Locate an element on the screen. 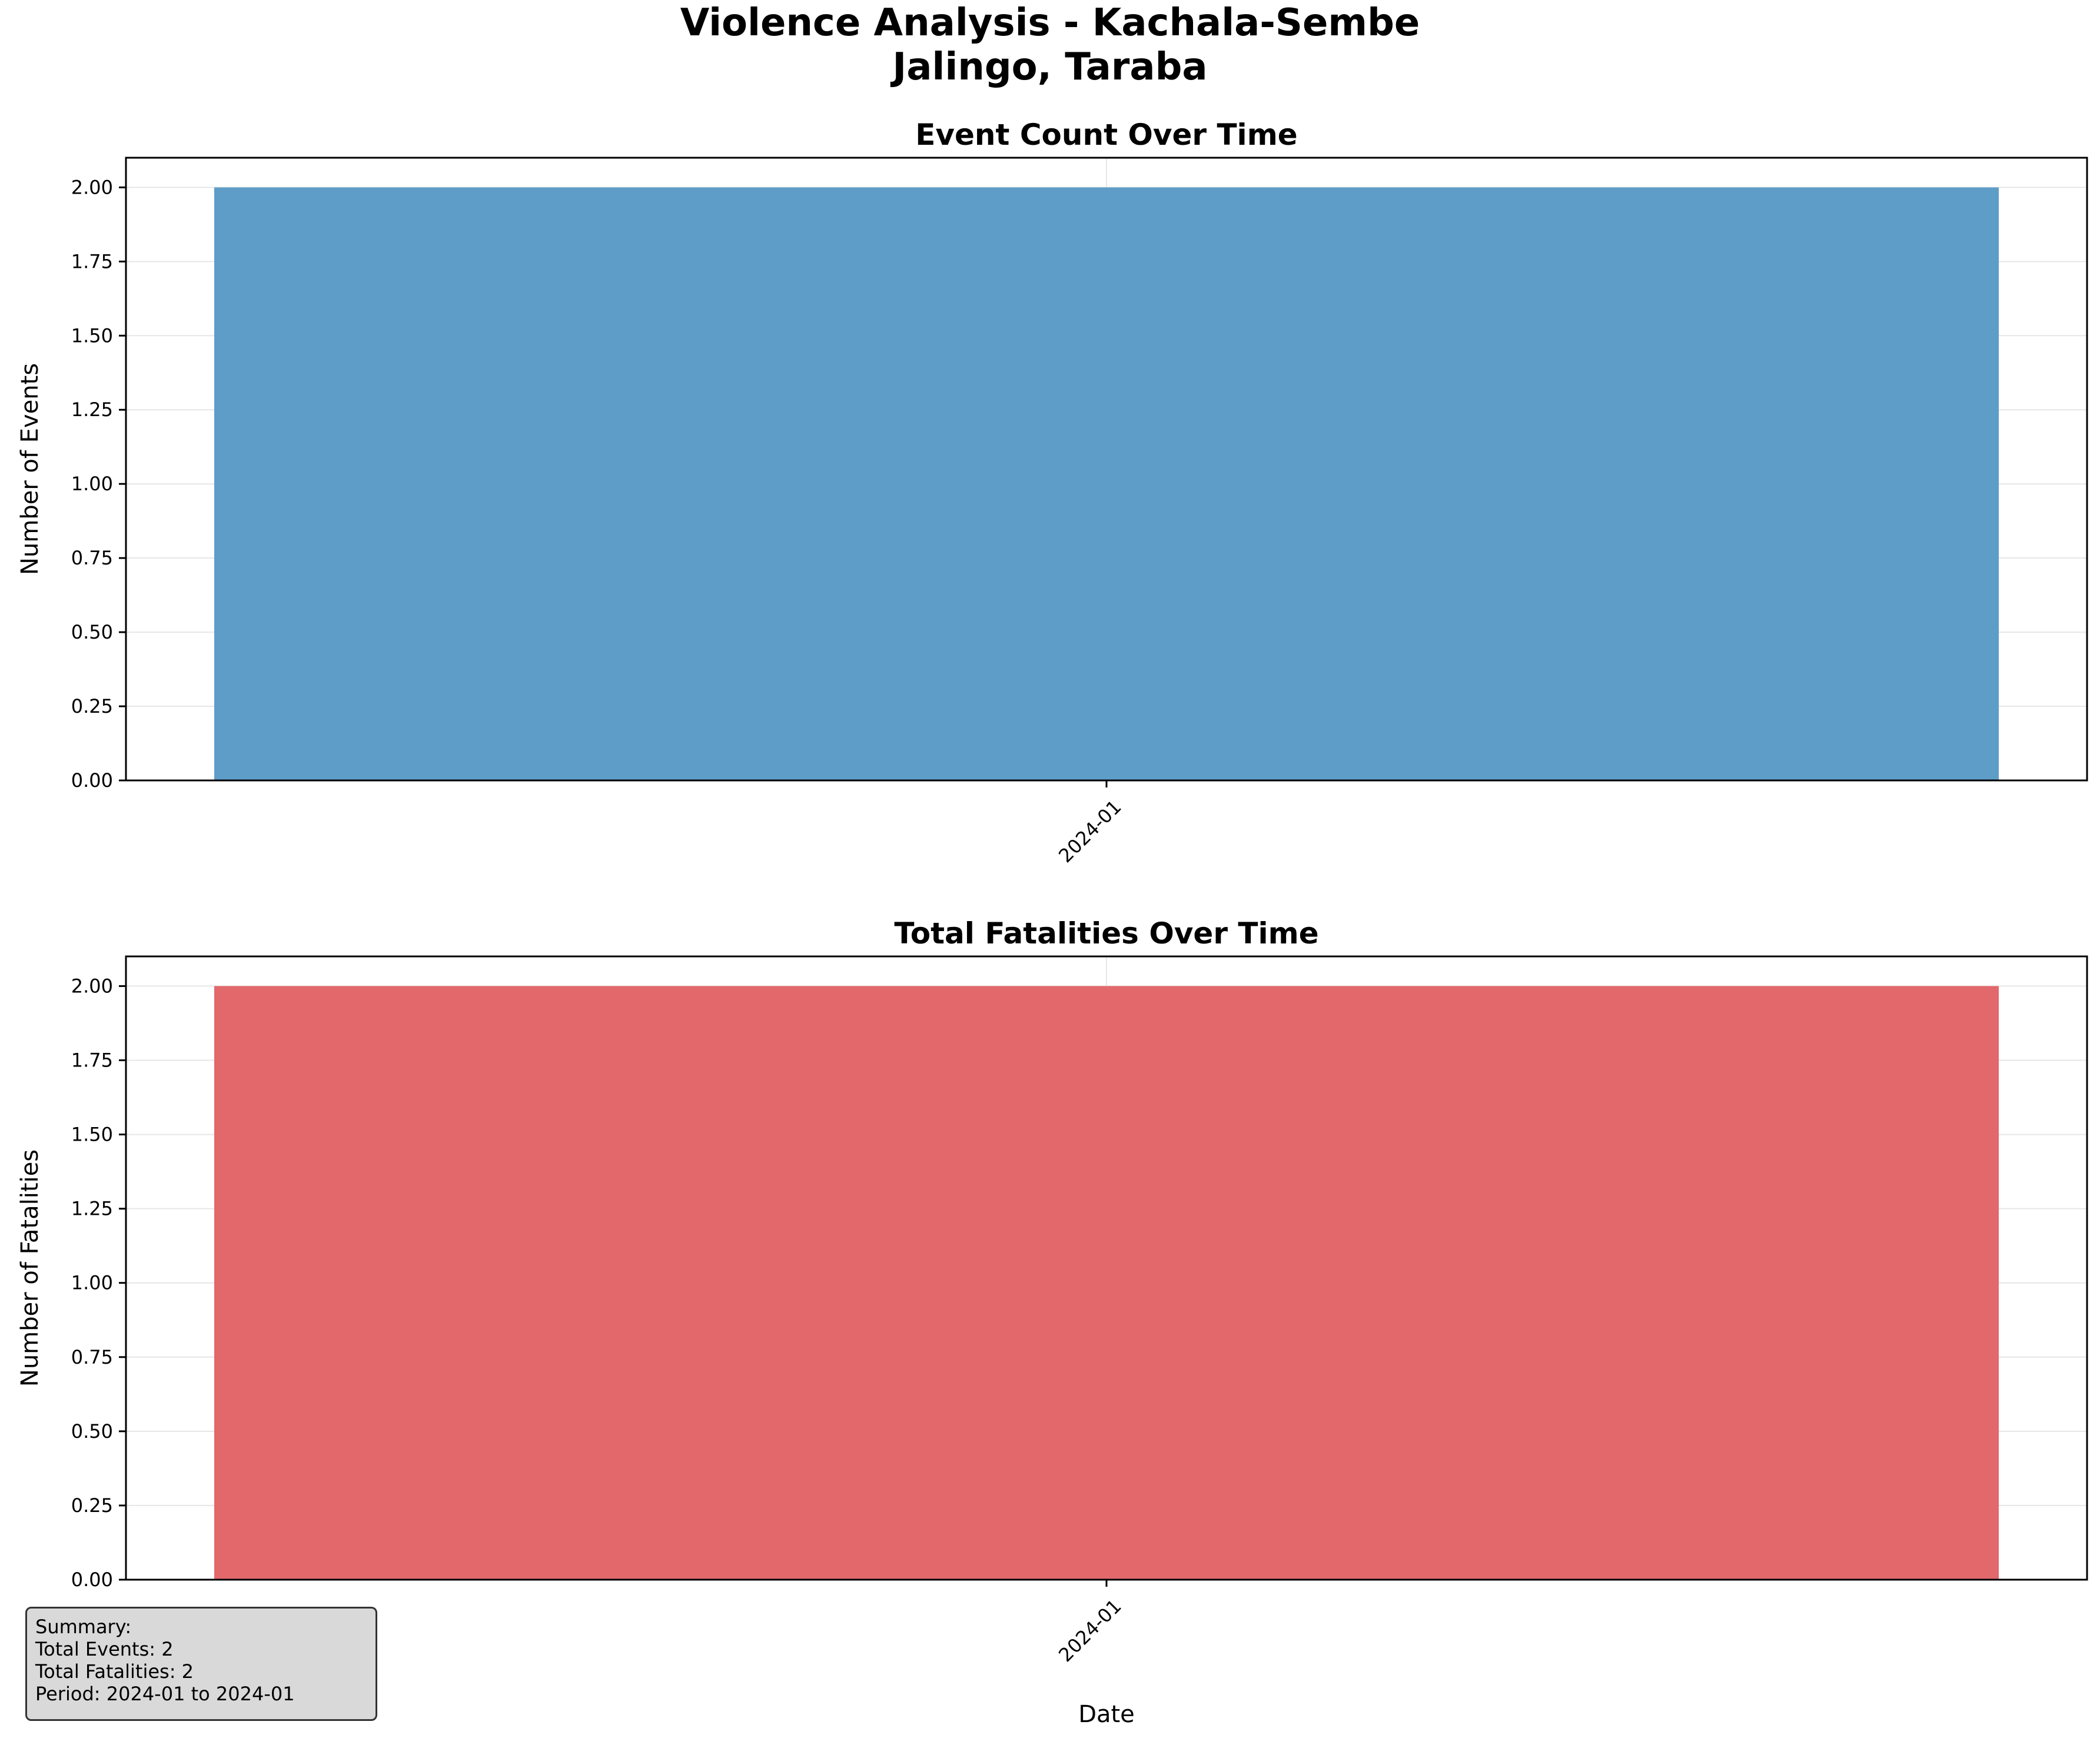 This screenshot has width=2100, height=1738. chart-title: Total Fatalities Over Time is located at coordinates (1106, 933).